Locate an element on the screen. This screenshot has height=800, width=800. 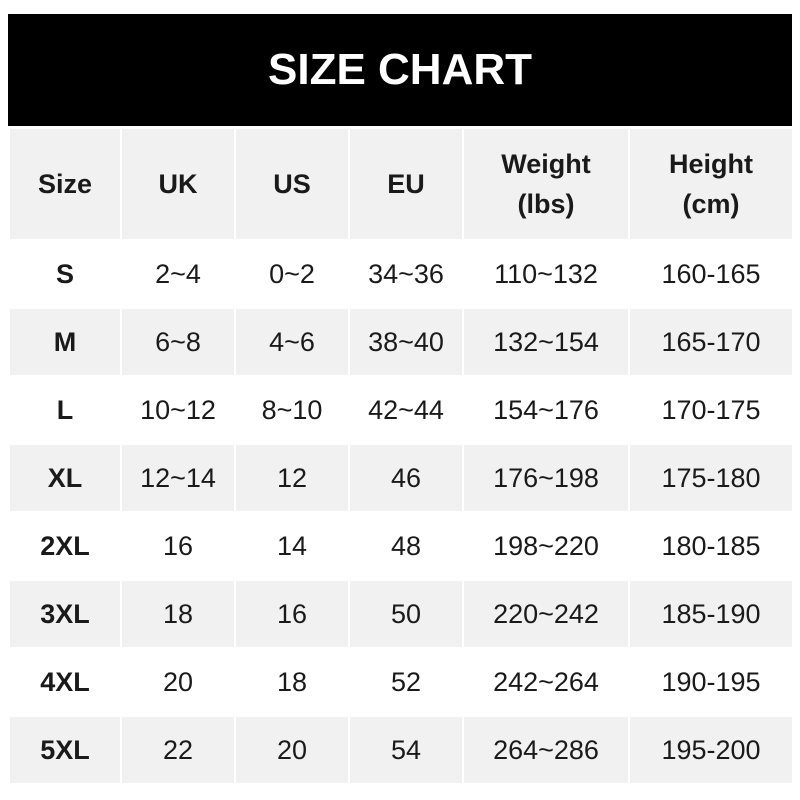
table-cell: 46 is located at coordinates (406, 478).